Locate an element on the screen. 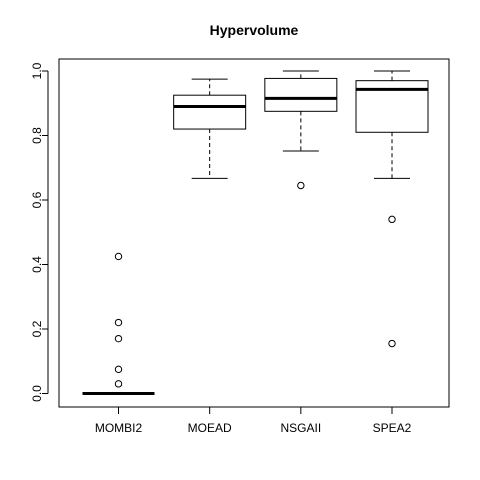  x-tick-label: SPEA2 is located at coordinates (392, 428).